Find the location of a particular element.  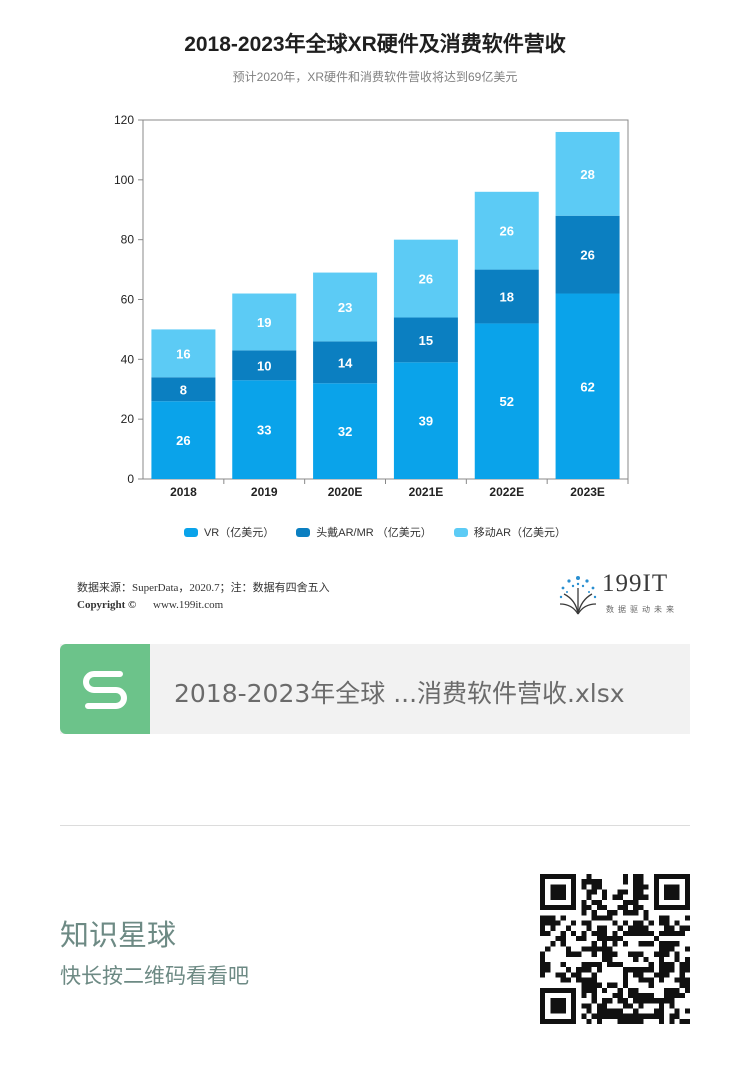

legend-label: 头戴AR/MR （亿美元） is located at coordinates (374, 533).